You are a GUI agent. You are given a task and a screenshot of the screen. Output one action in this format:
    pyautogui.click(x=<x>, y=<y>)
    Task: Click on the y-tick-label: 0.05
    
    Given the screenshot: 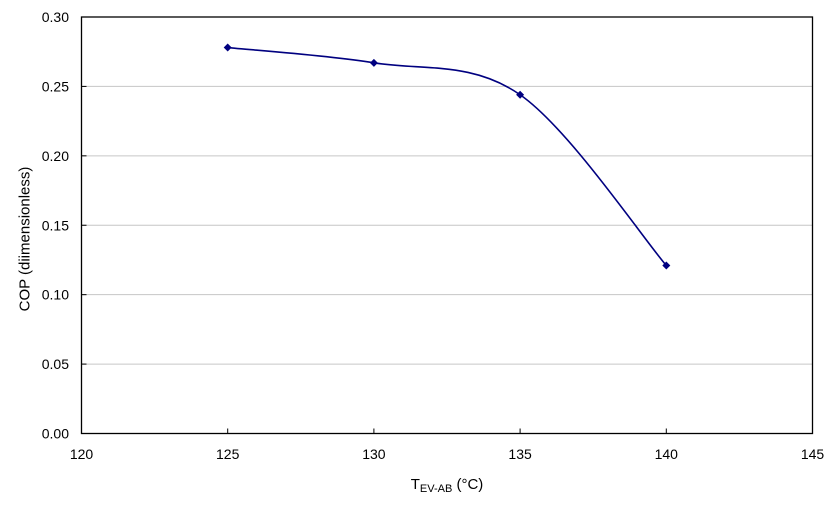 What is the action you would take?
    pyautogui.click(x=55, y=364)
    